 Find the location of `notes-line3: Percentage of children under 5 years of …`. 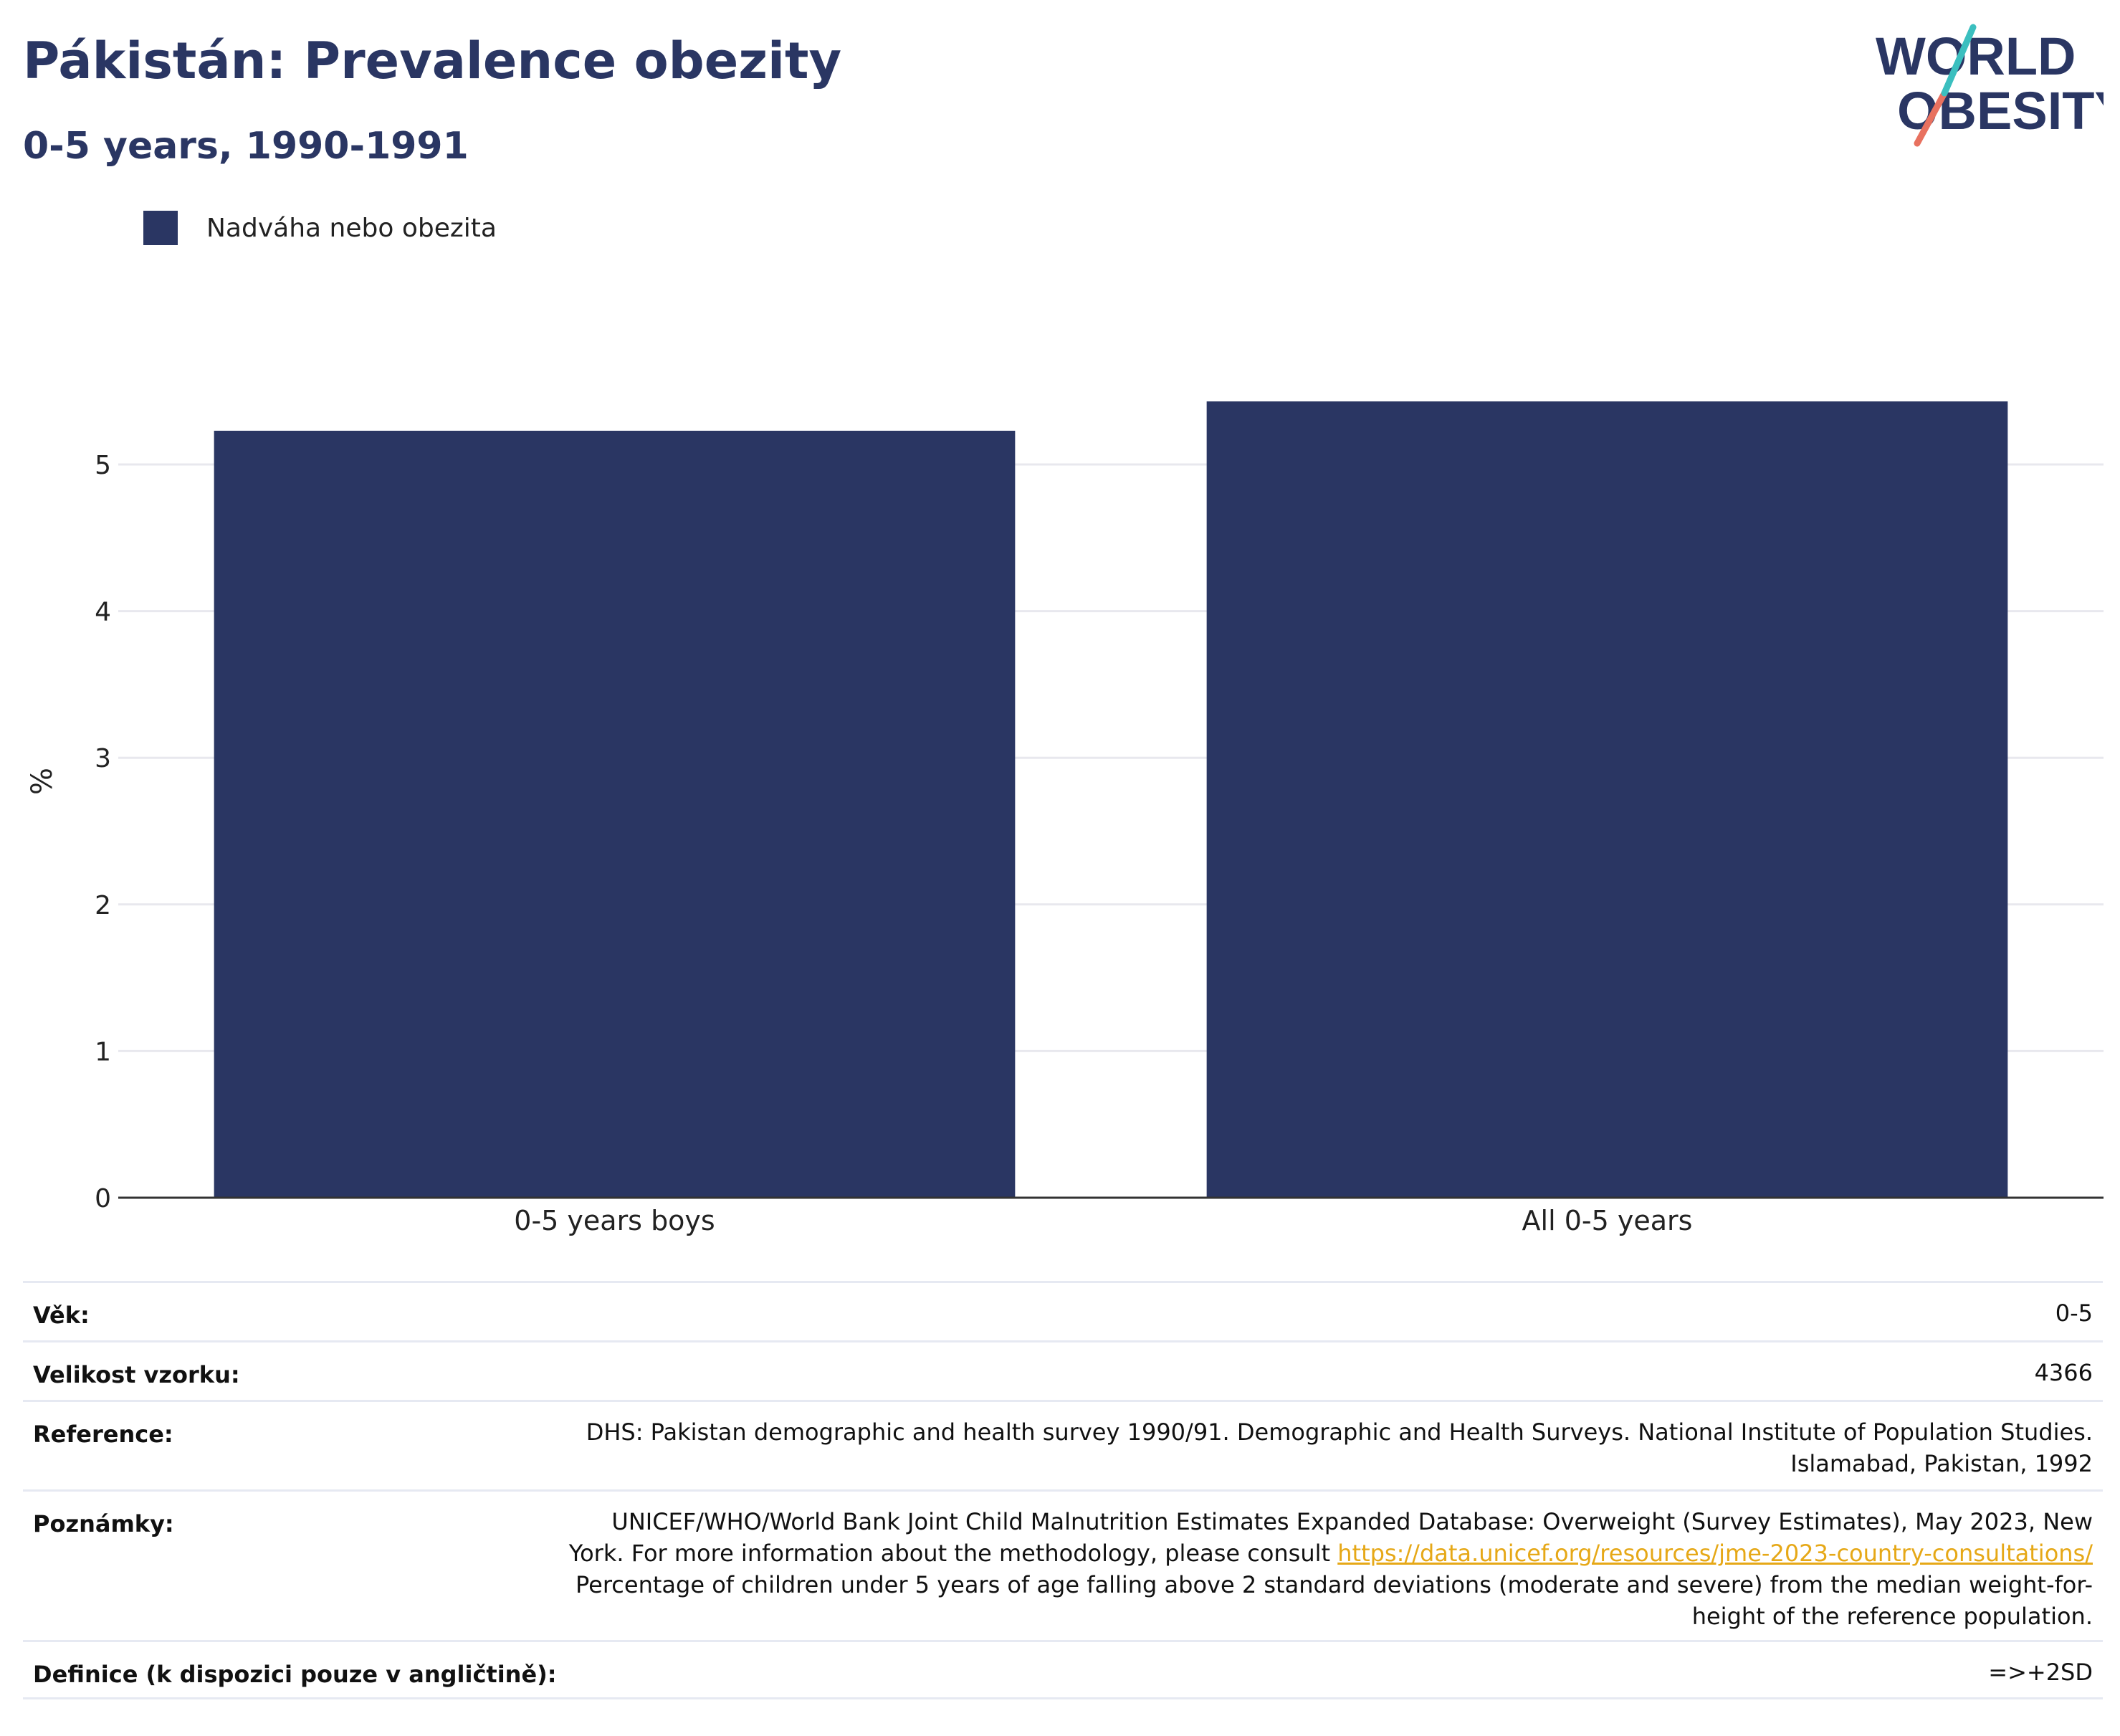

notes-line3: Percentage of children under 5 years of … is located at coordinates (1334, 1584).